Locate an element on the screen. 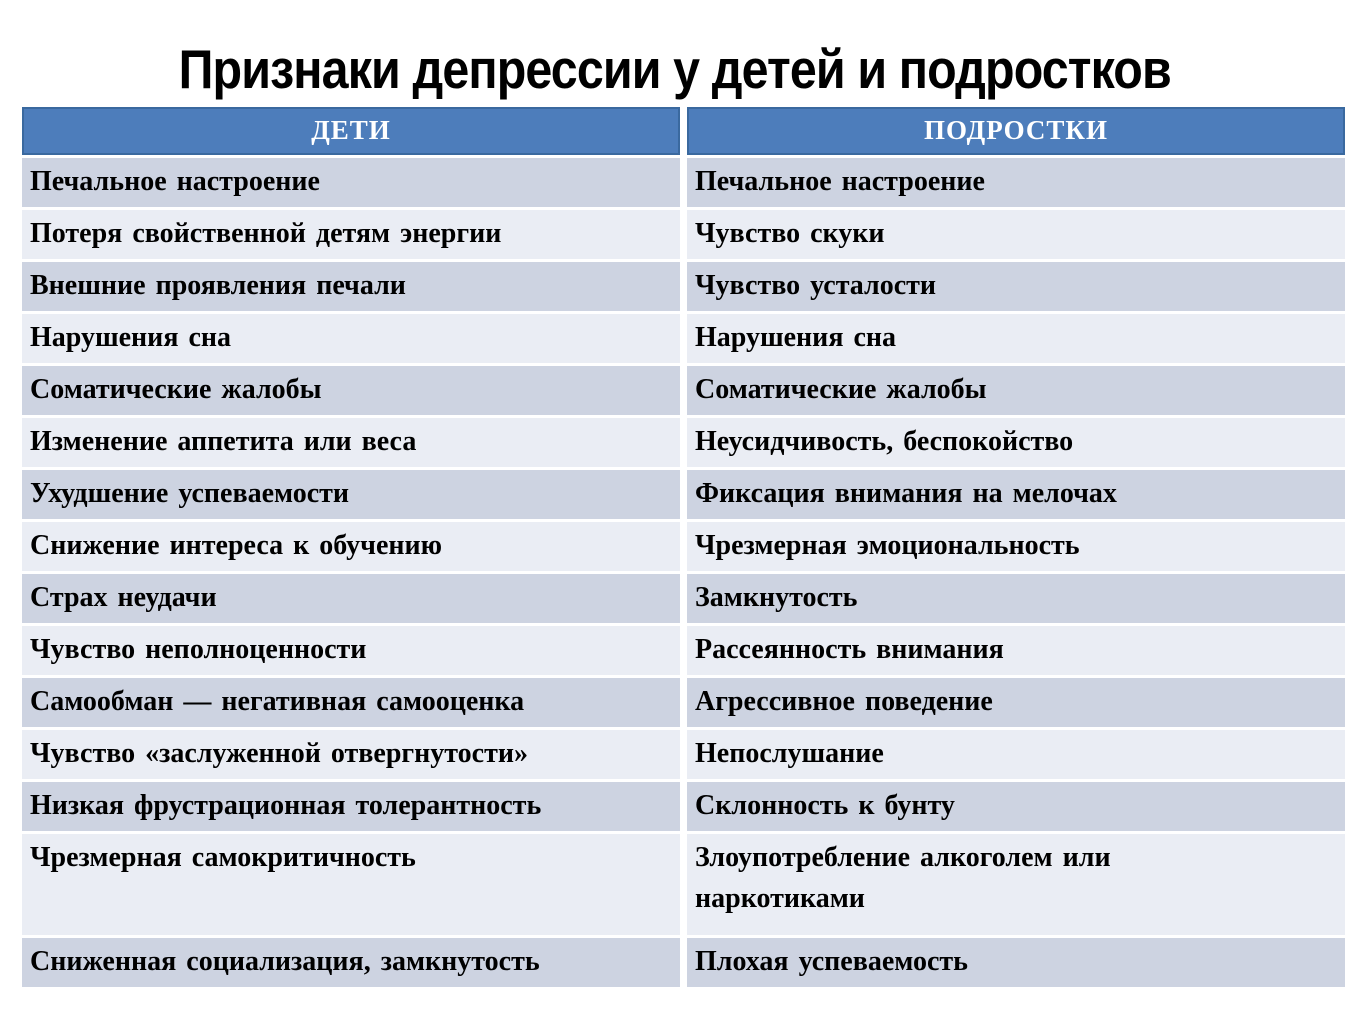 The height and width of the screenshot is (1013, 1350). page-title: Признаки депрессии у детей и подростков is located at coordinates (675, 69).